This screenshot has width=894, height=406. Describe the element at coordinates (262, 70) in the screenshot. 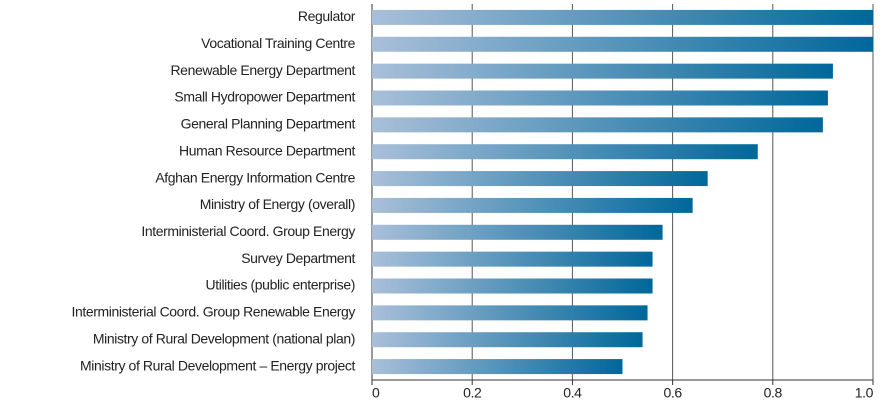

I see `y-tick-label: Renewable Energy Department` at that location.